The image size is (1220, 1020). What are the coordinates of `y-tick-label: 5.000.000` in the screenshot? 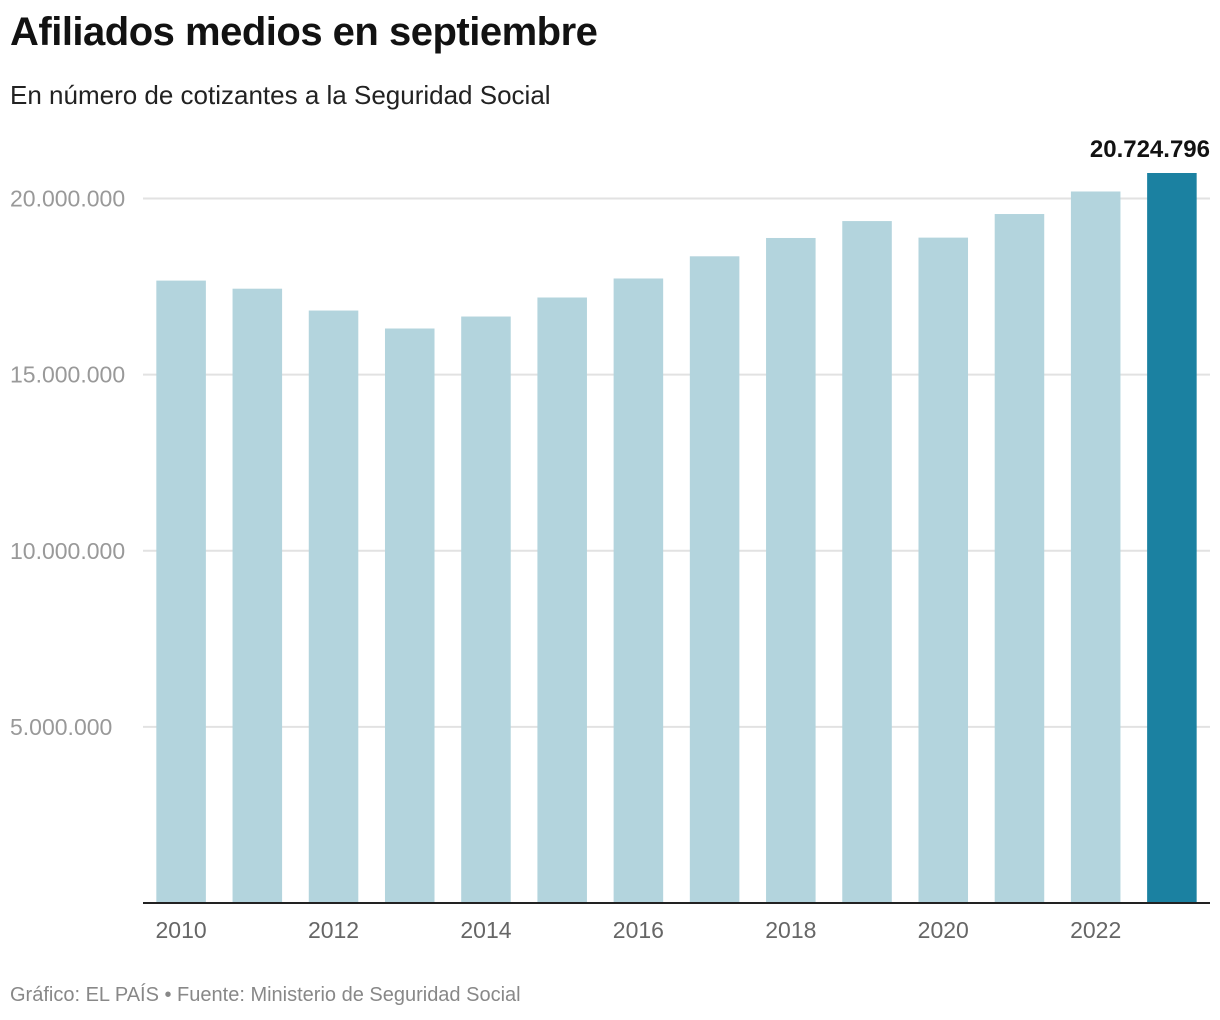 It's located at (61, 727).